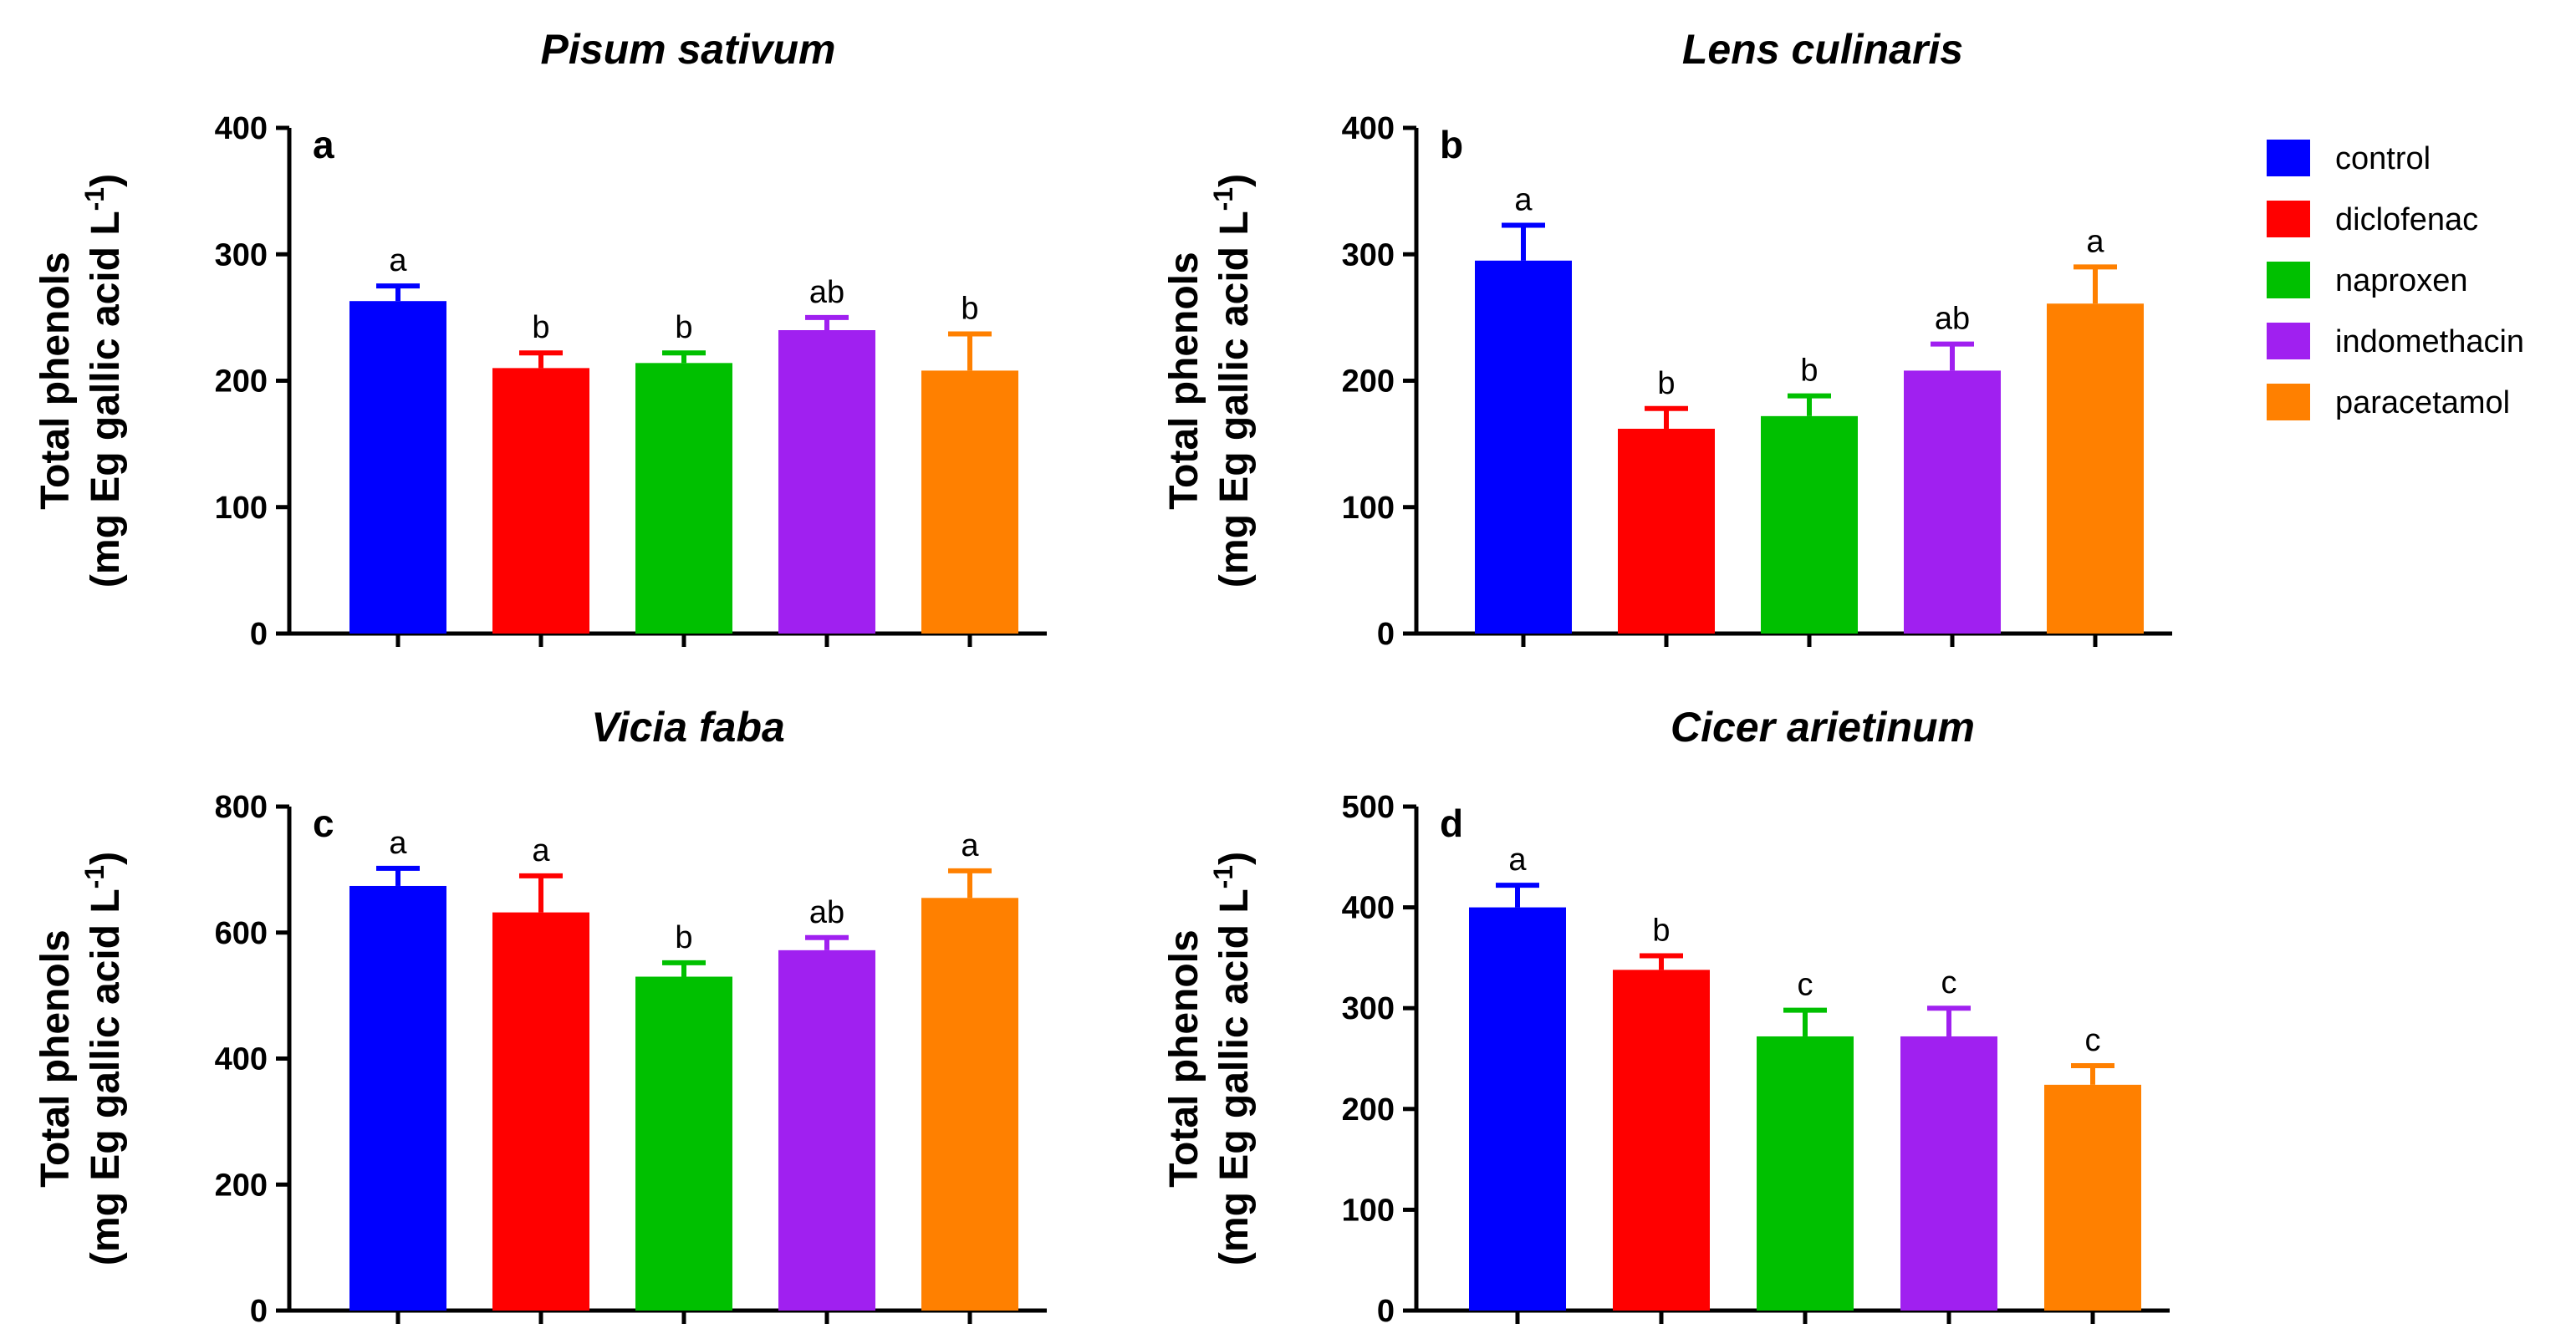 Image resolution: width=2576 pixels, height=1344 pixels. I want to click on y-tick-label: 600, so click(241, 933).